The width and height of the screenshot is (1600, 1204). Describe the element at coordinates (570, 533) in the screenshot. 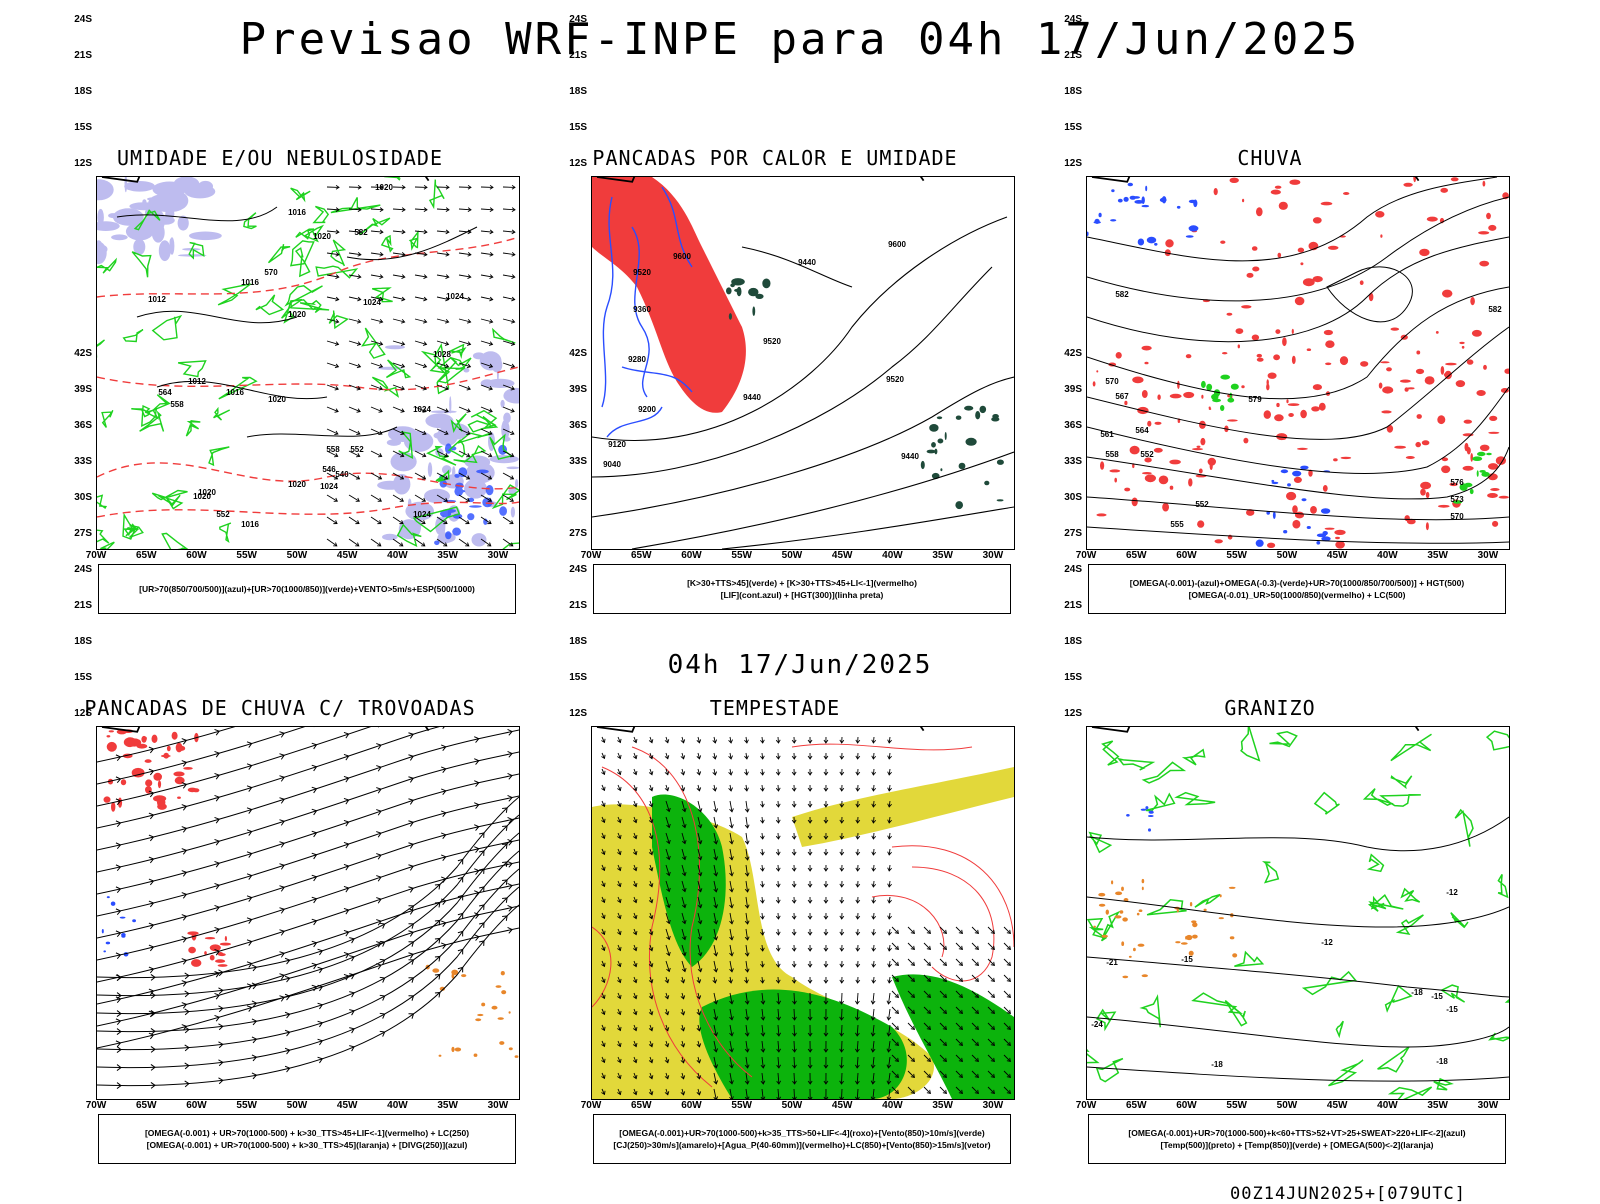

I see `lat-tick-label: 27S` at that location.